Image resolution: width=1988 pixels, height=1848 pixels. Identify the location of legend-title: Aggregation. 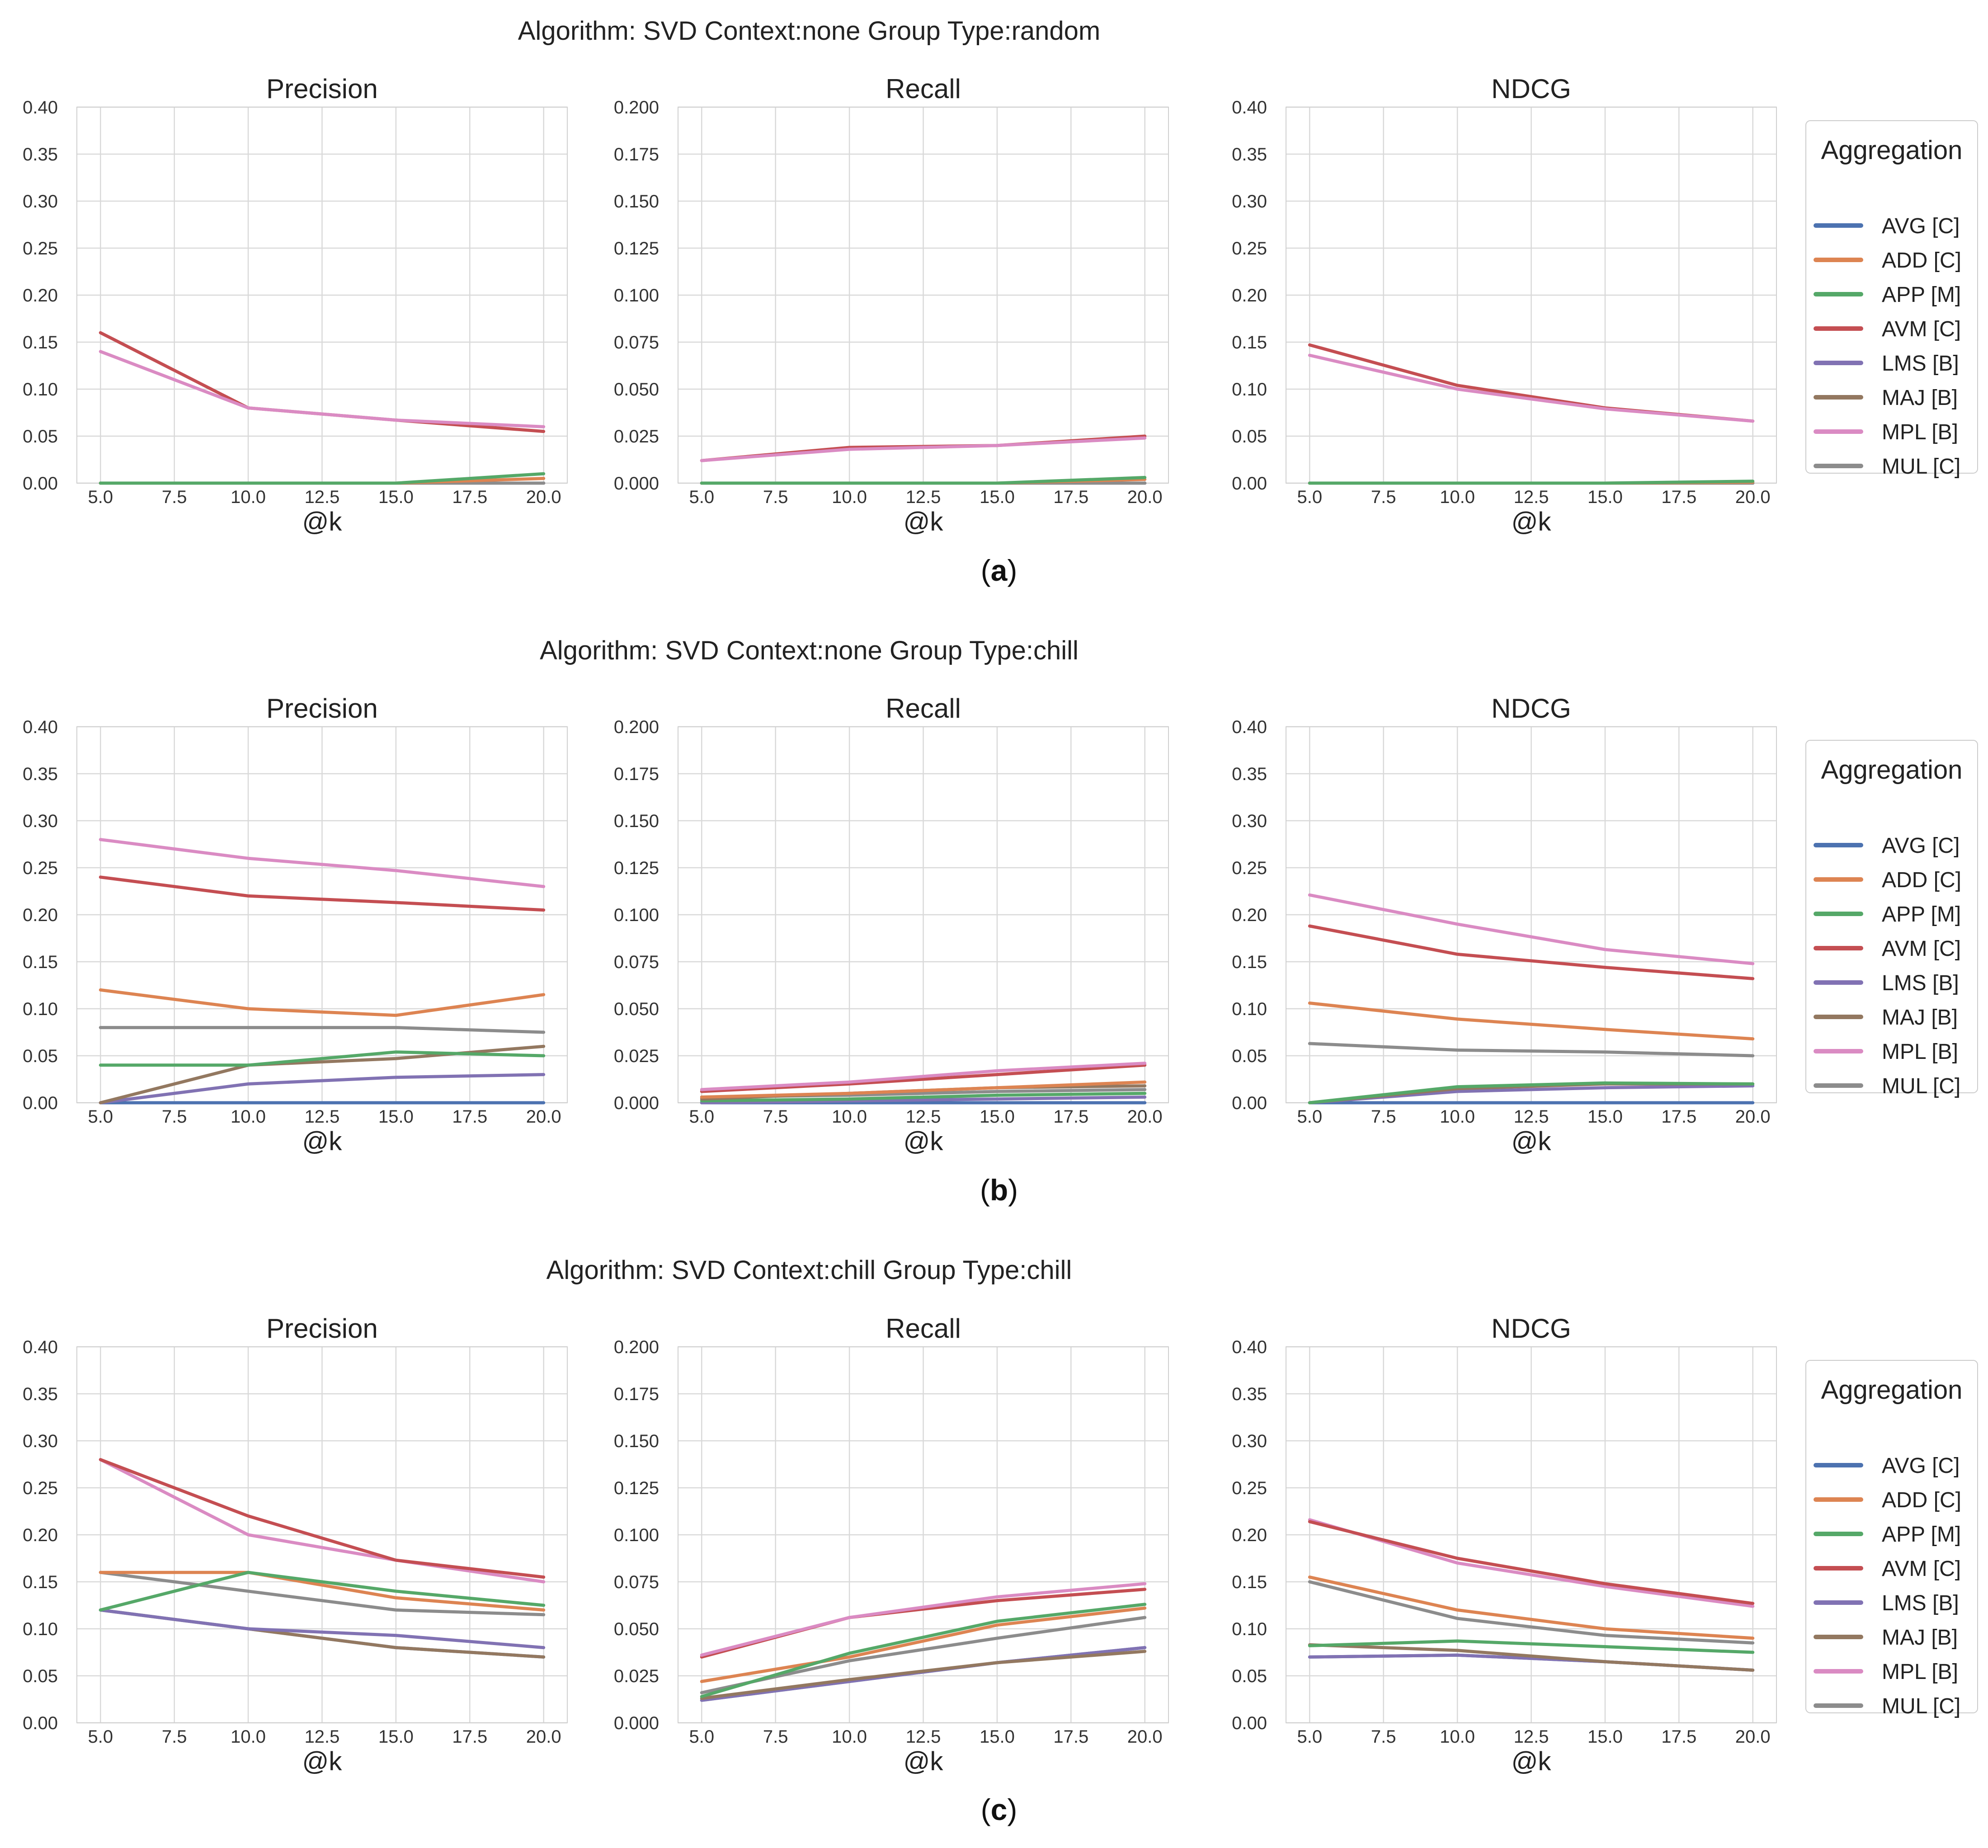
(1892, 770).